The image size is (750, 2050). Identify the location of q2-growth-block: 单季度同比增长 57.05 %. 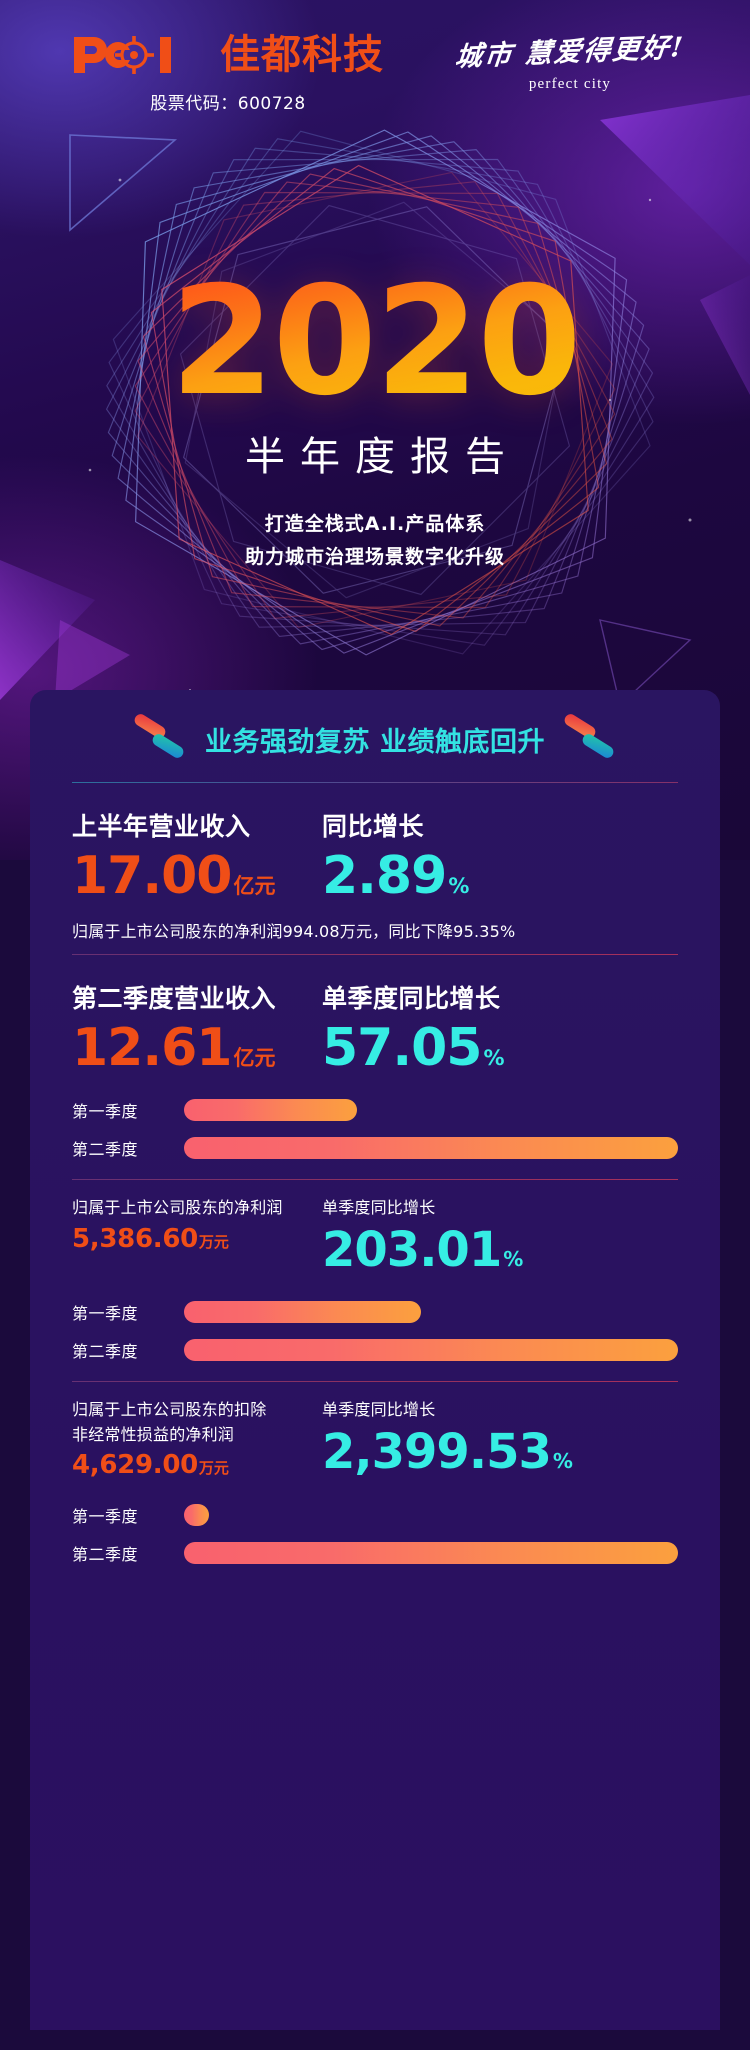
(500, 1027).